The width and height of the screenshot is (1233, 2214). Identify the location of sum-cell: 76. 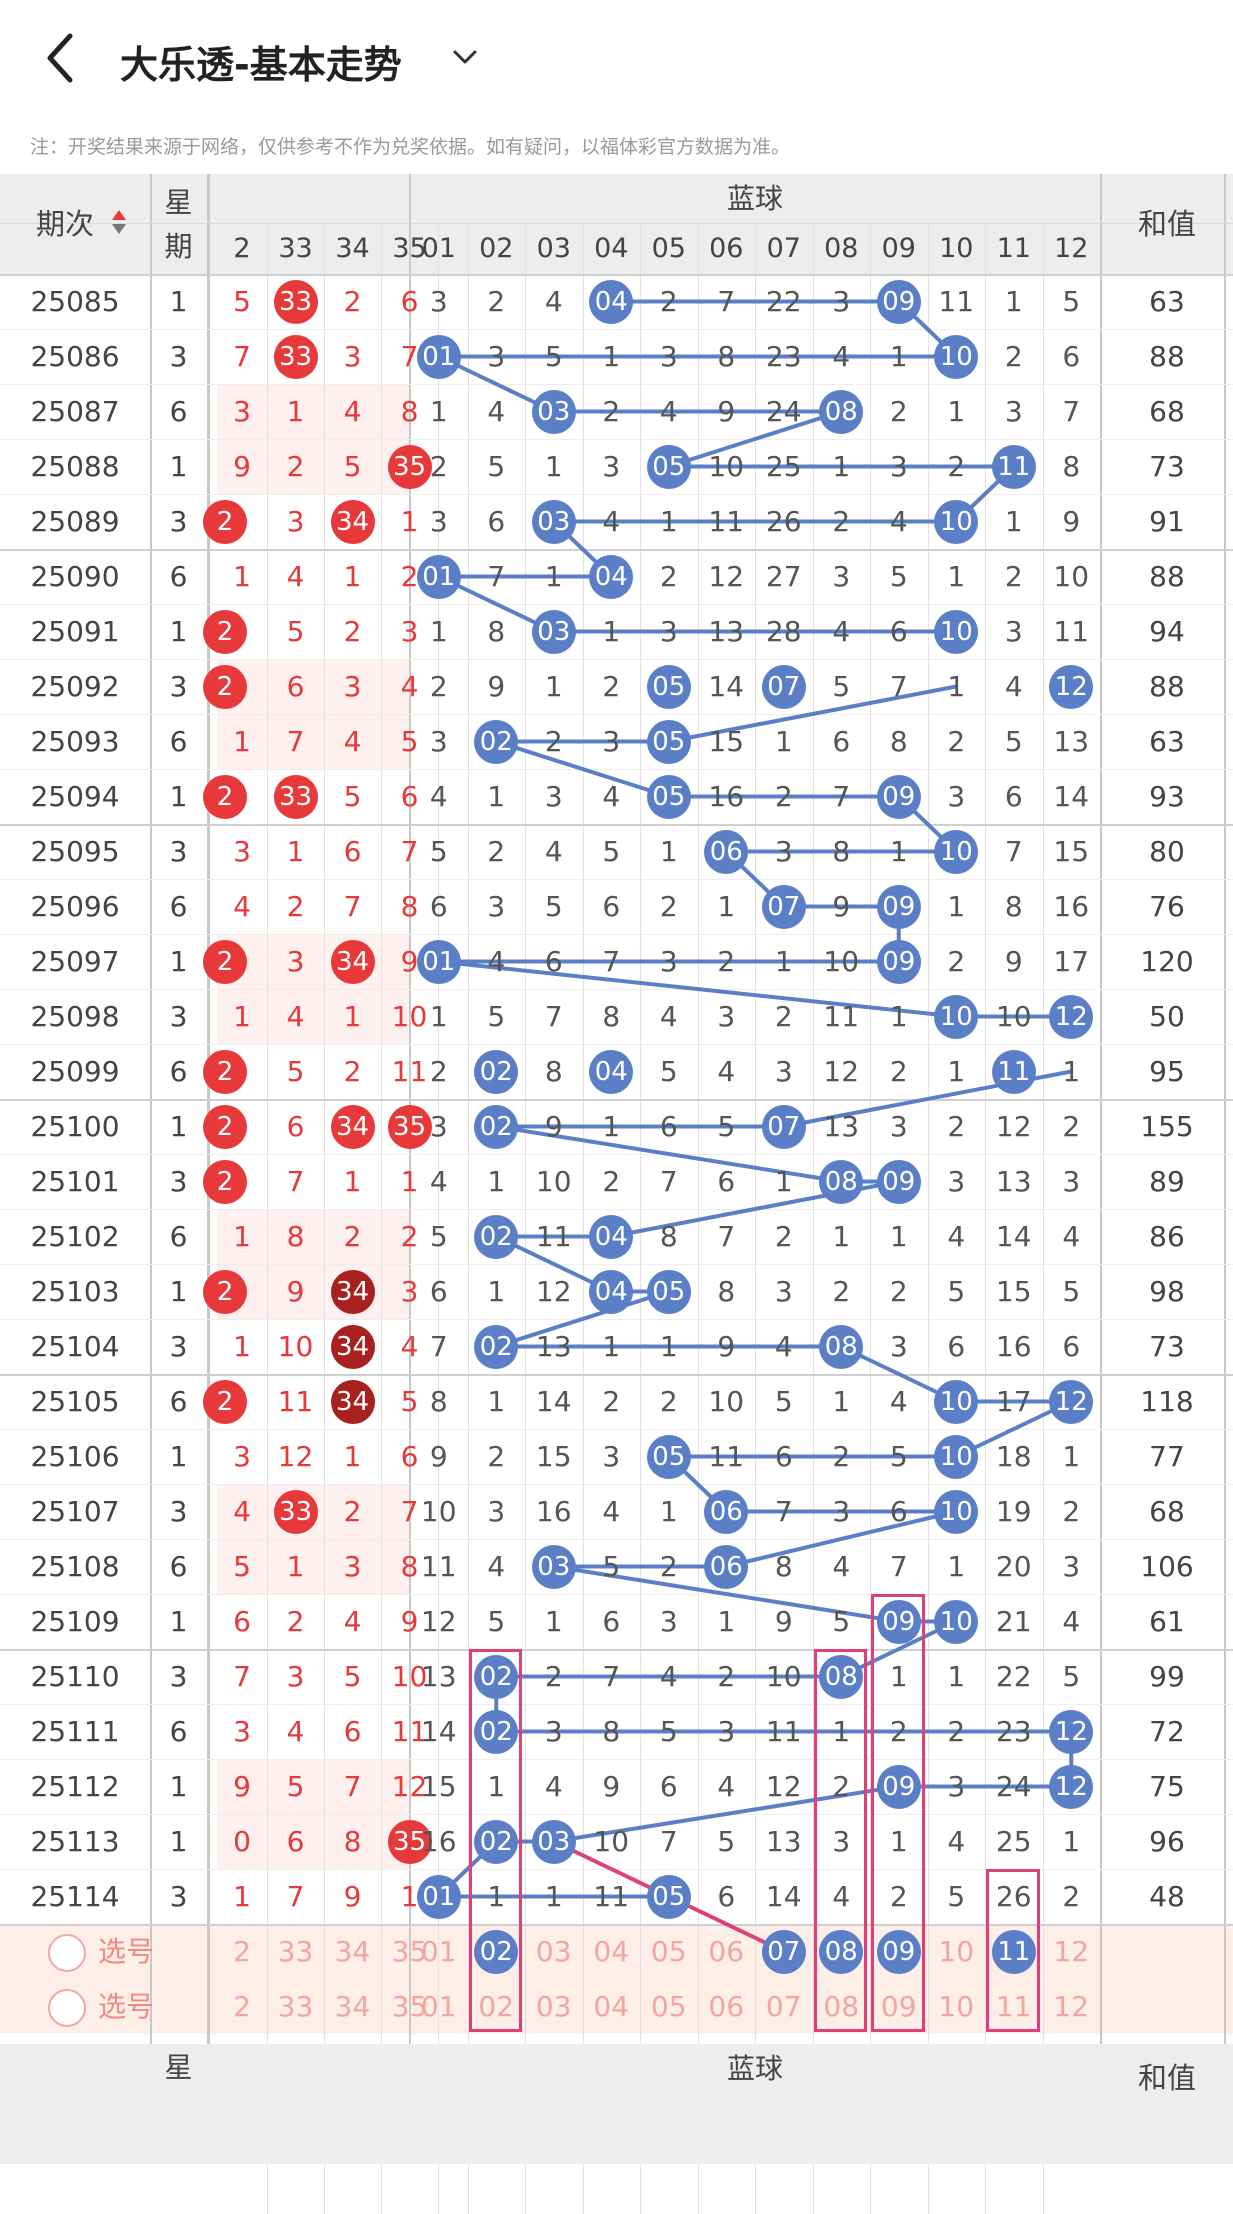
(1167, 906).